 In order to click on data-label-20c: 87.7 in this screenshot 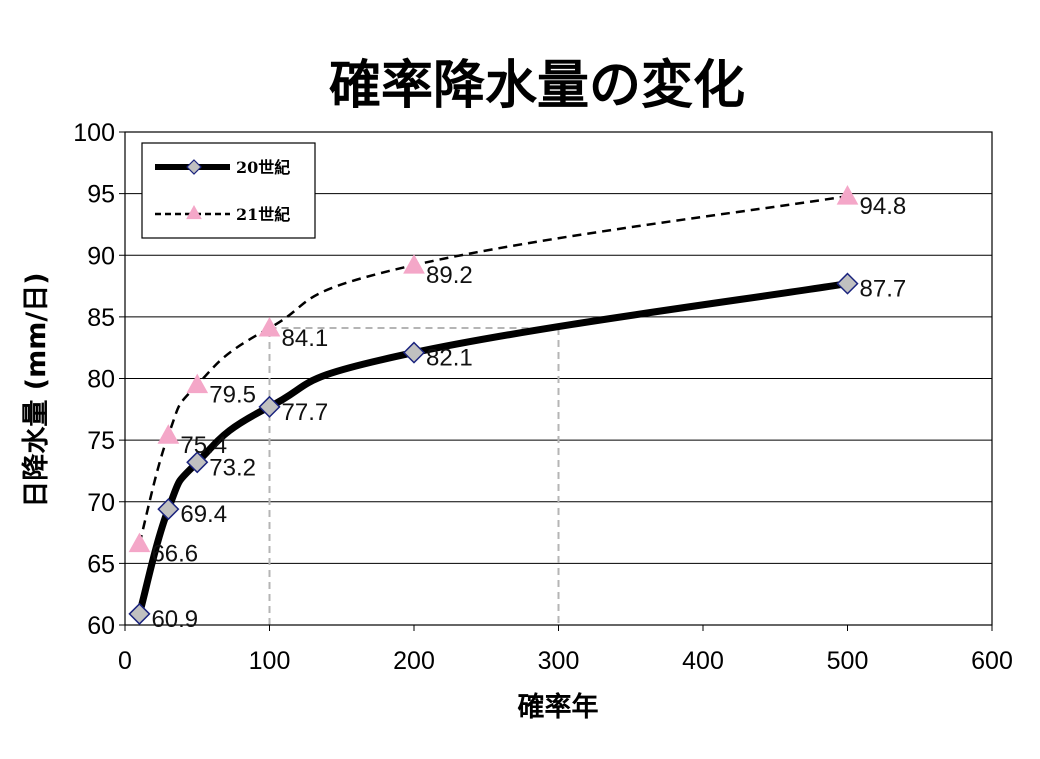, I will do `click(883, 289)`.